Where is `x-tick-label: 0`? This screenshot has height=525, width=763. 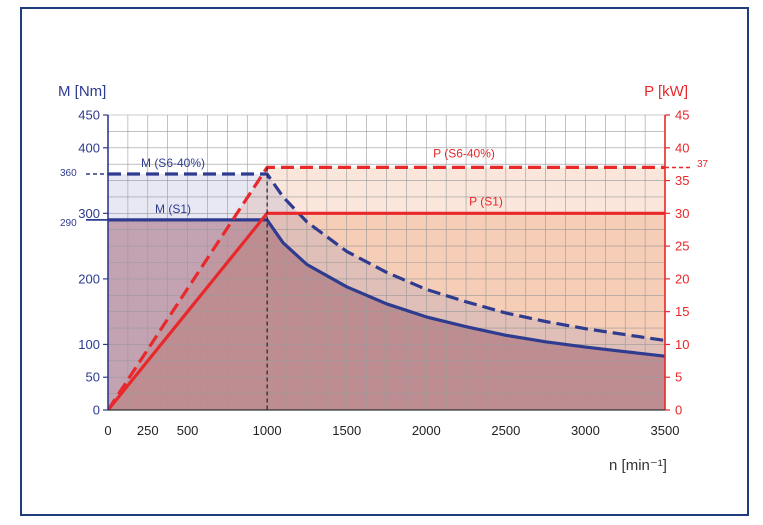
x-tick-label: 0 is located at coordinates (107, 430).